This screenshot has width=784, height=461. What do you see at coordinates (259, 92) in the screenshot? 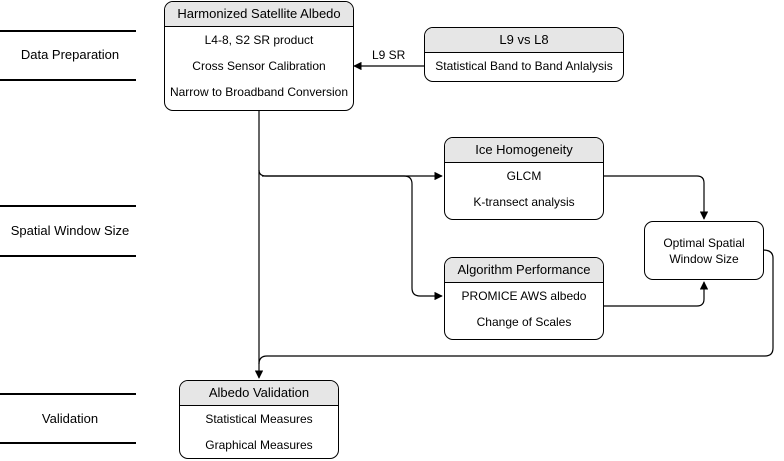
I see `node-item: Narrow to Broadband Conversion` at bounding box center [259, 92].